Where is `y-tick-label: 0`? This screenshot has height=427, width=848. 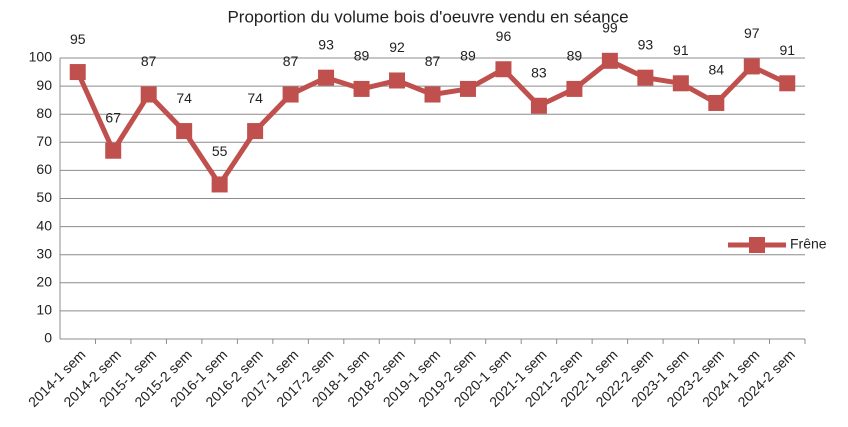
y-tick-label: 0 is located at coordinates (48, 338).